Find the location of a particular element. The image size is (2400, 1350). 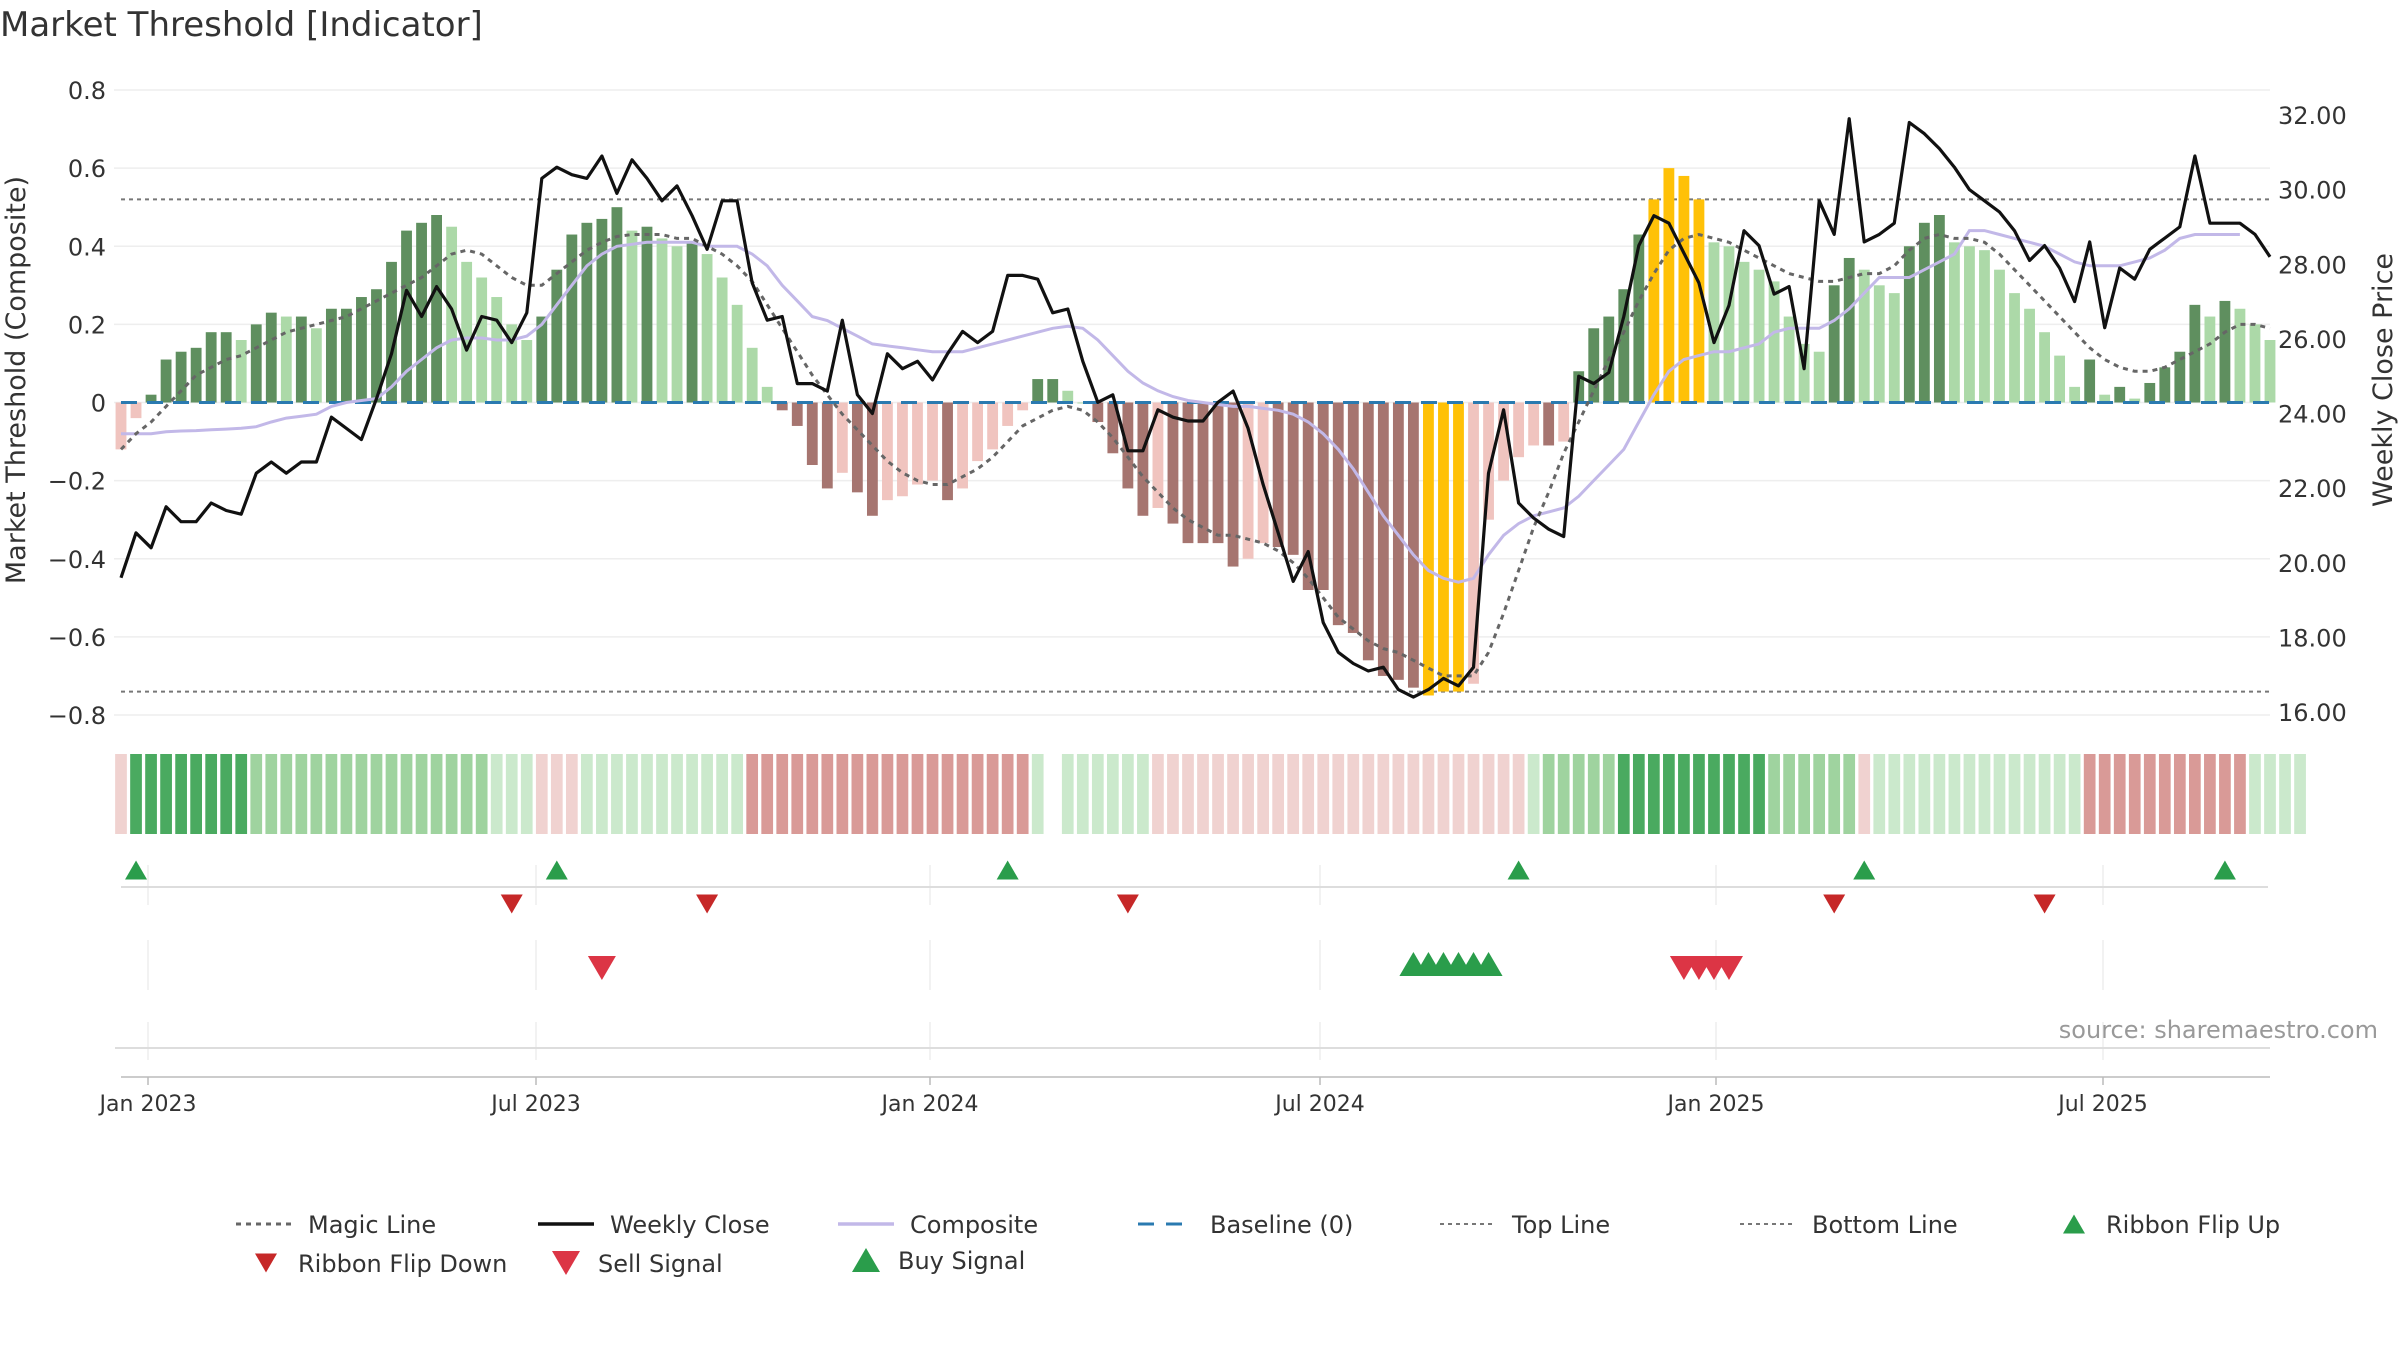

y2-tick-label: 22.00 is located at coordinates (2312, 489).